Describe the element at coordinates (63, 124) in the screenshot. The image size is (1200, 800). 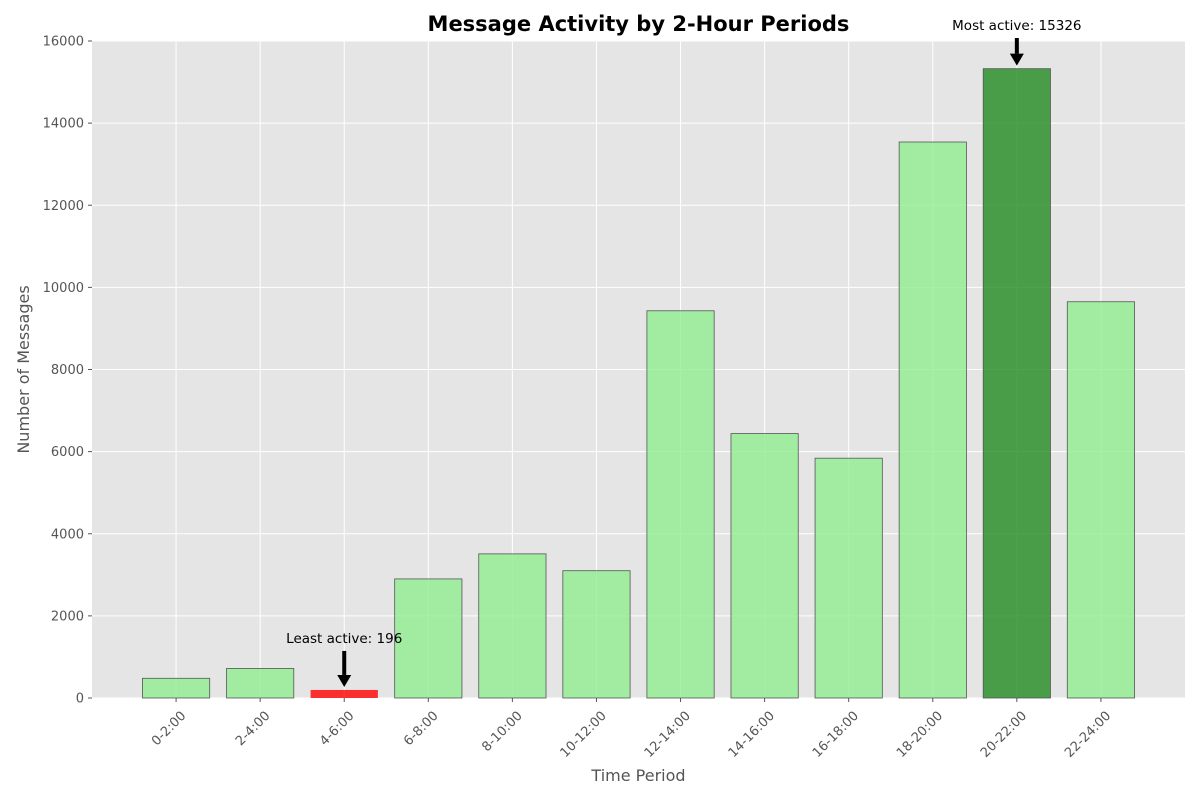
I see `y-tick-label: 14000` at that location.